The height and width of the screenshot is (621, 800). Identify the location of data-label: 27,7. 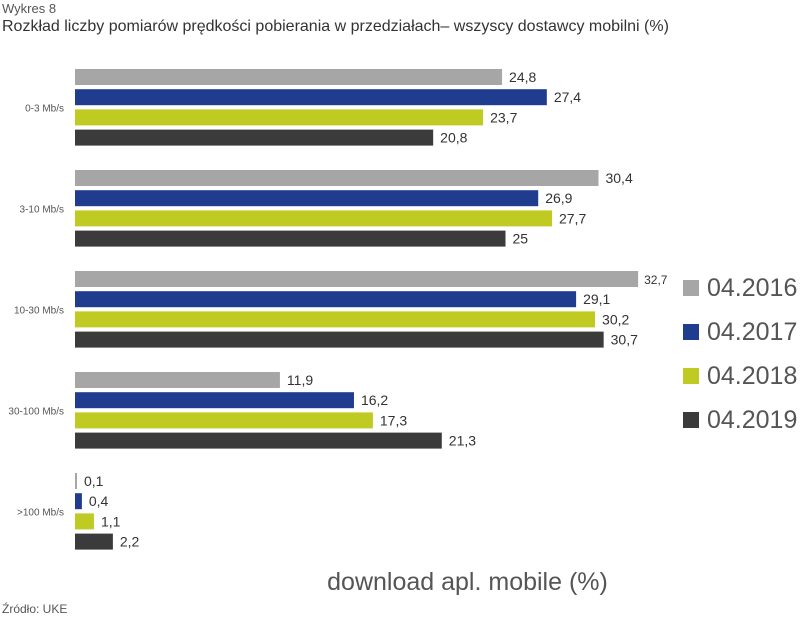
(572, 218).